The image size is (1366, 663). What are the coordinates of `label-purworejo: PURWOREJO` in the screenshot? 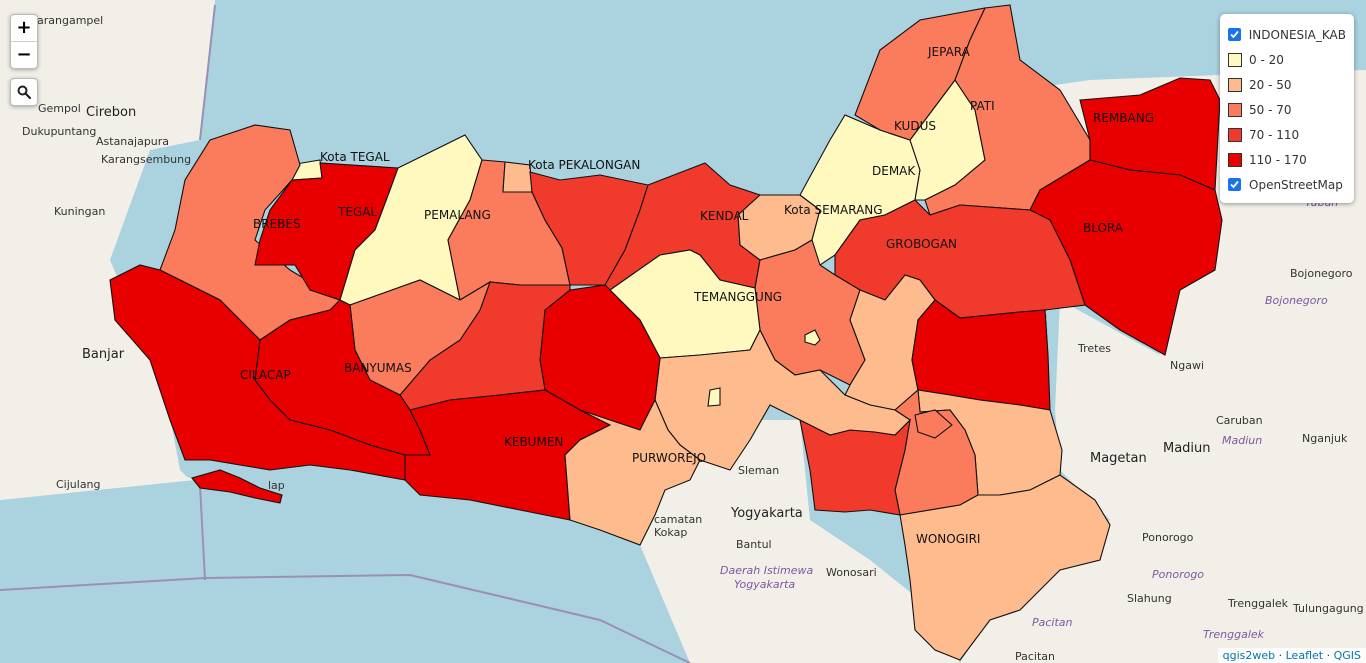 It's located at (669, 458).